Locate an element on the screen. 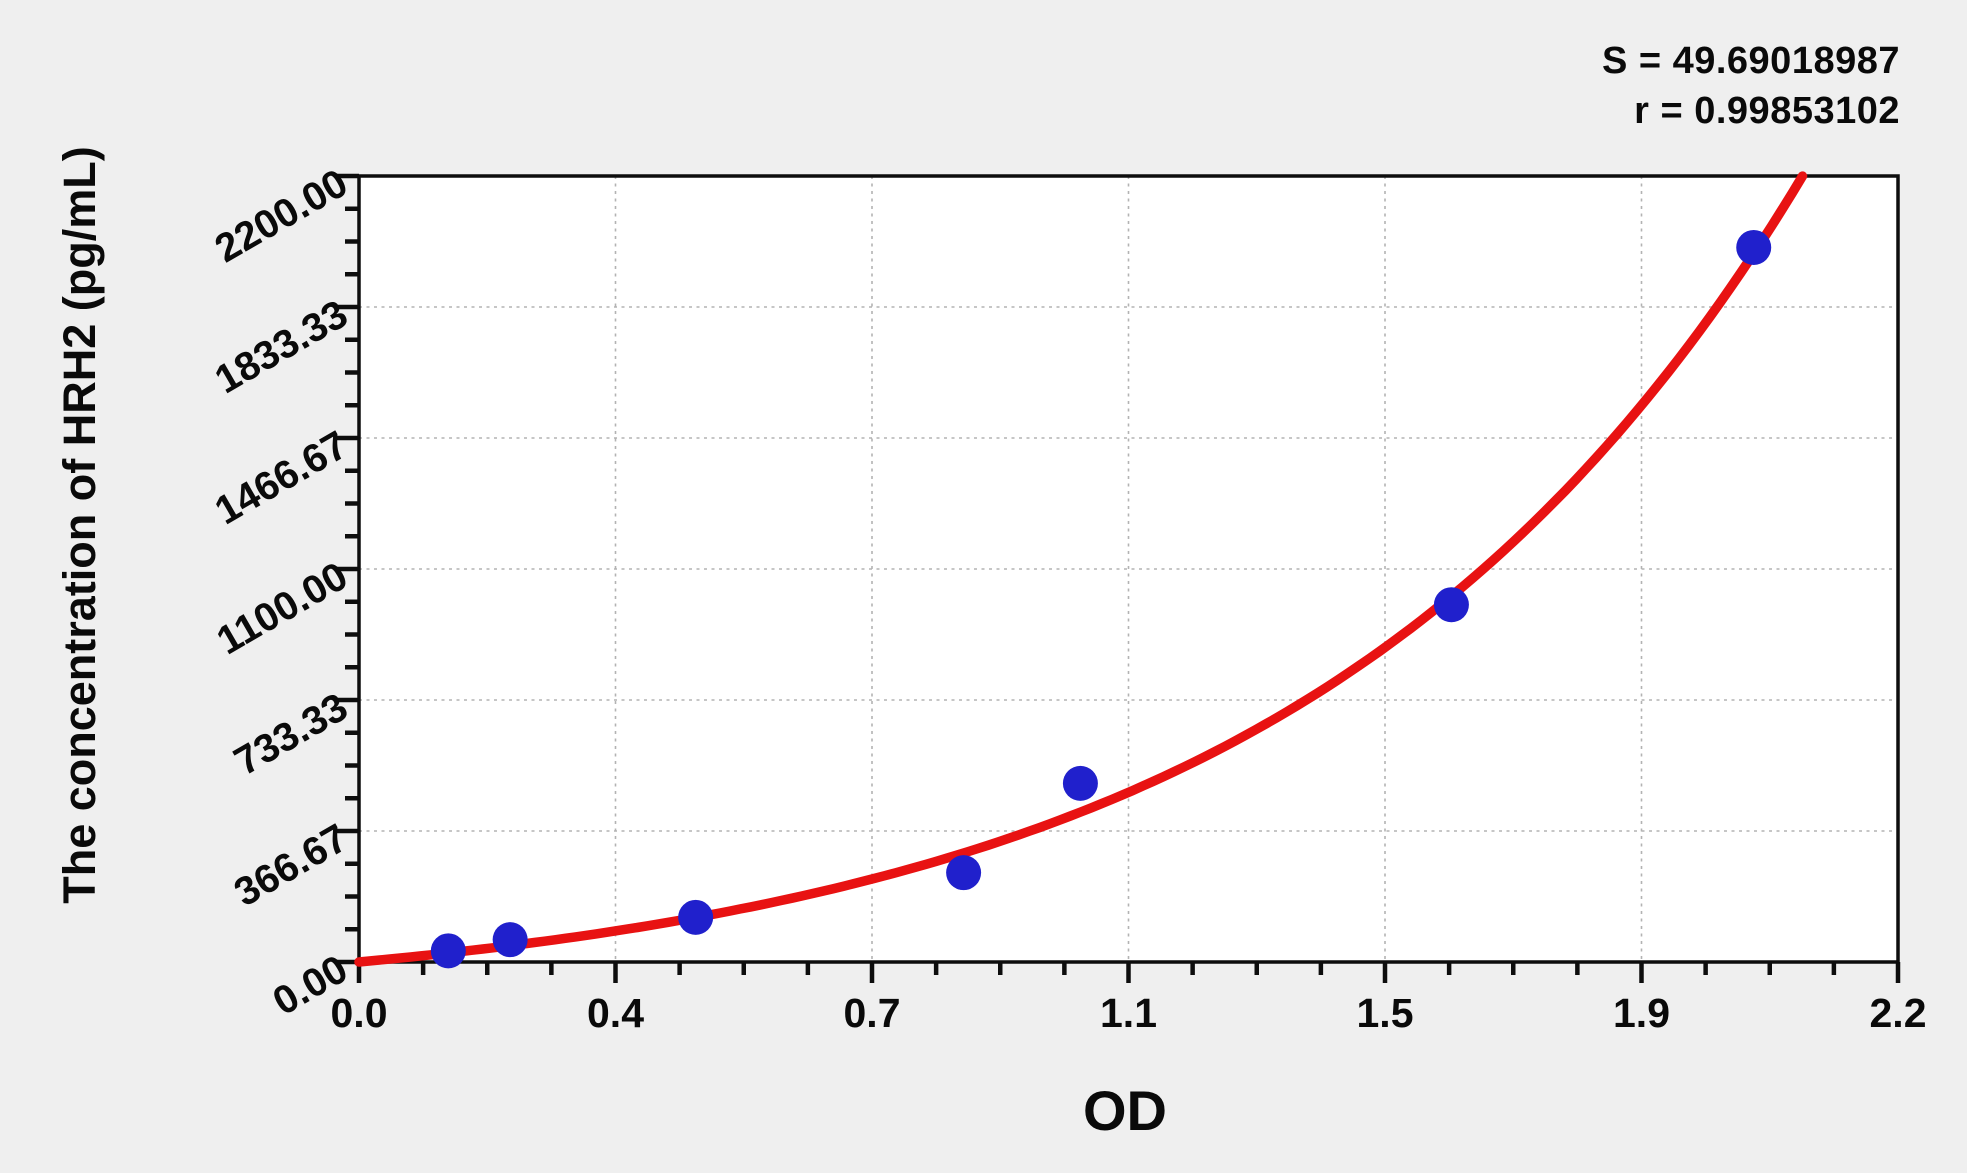  x-tick-label: 1.9 is located at coordinates (1641, 1013).